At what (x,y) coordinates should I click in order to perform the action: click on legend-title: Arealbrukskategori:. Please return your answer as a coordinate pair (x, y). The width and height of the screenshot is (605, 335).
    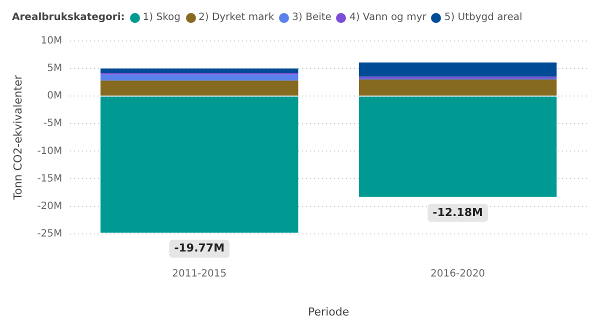
    Looking at the image, I should click on (68, 17).